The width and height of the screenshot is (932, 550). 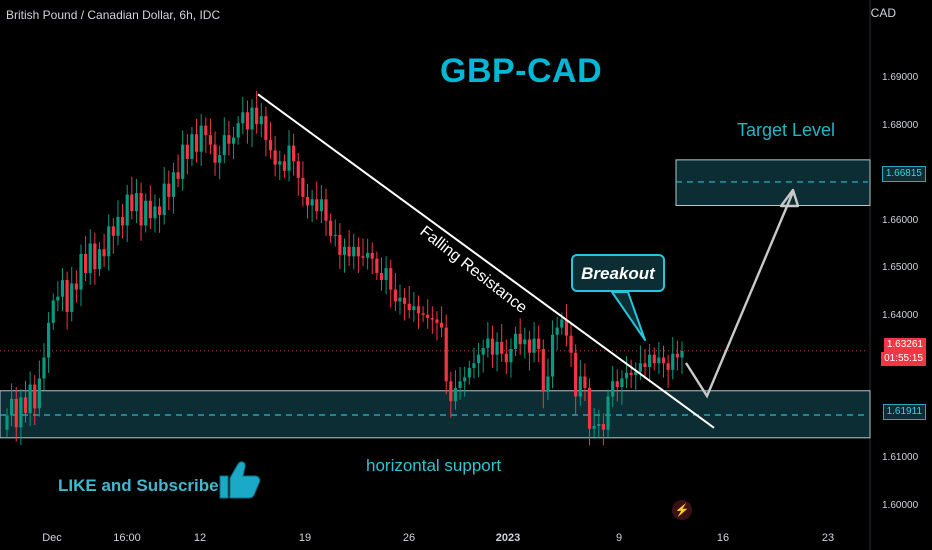 What do you see at coordinates (127, 538) in the screenshot?
I see `x-tick-label: 16:00` at bounding box center [127, 538].